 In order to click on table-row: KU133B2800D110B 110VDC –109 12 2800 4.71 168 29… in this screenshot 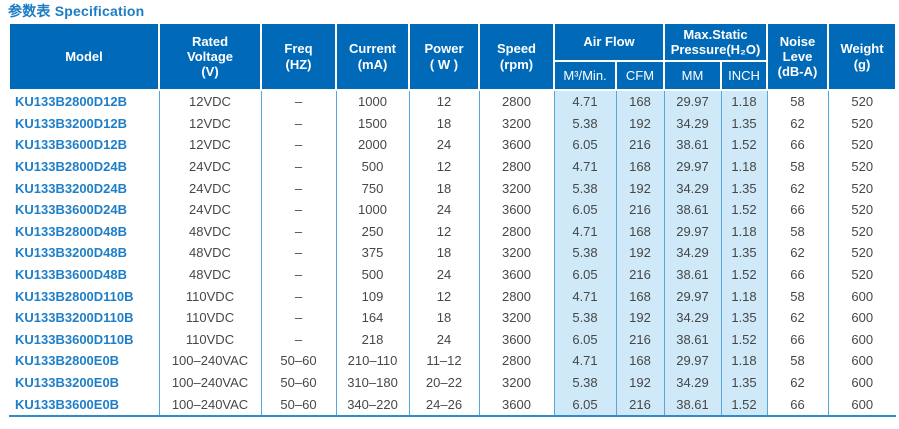, I will do `click(452, 296)`.